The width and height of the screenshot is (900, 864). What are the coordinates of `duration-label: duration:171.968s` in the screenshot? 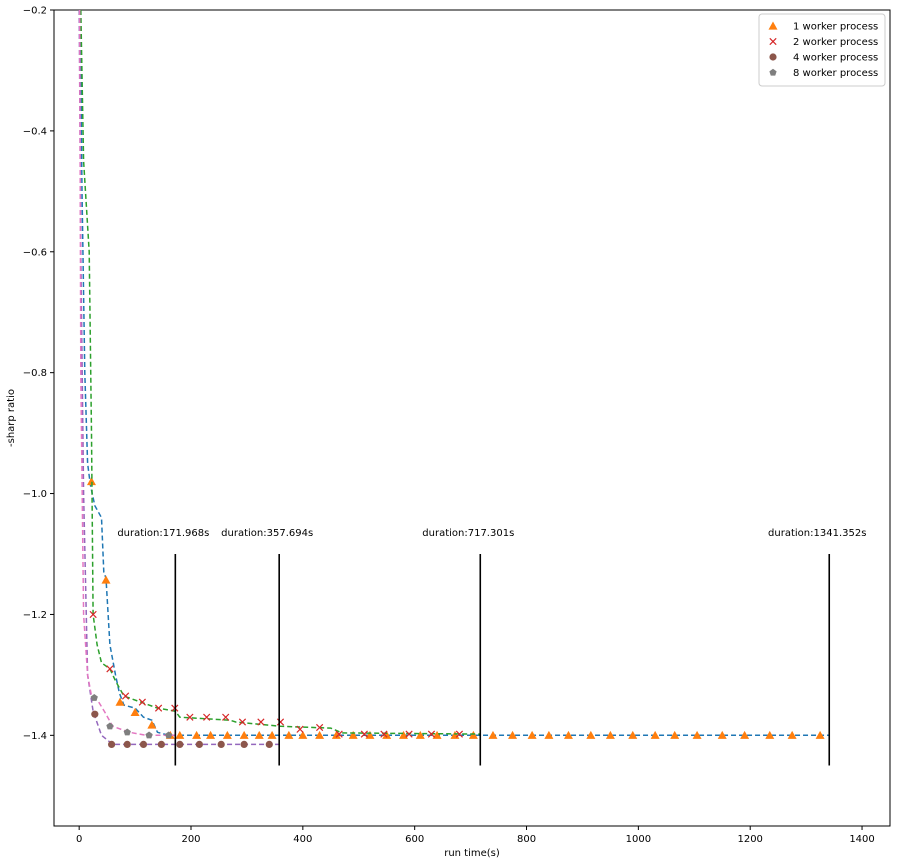 It's located at (163, 533).